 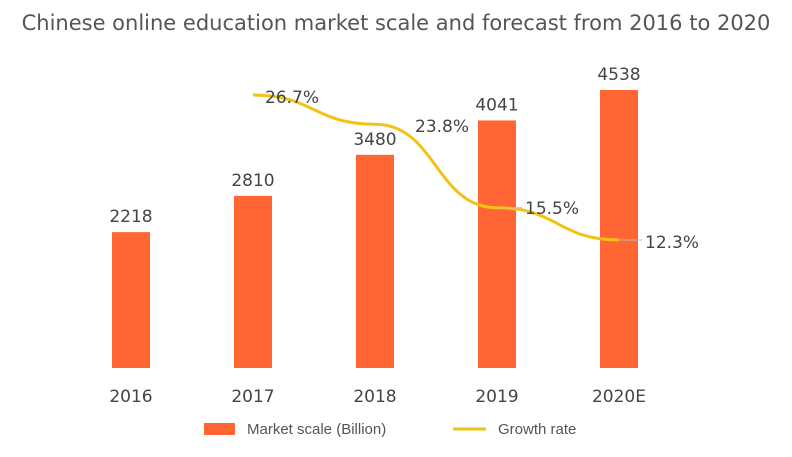 I want to click on legend-swatch-market-scale, so click(x=219, y=429).